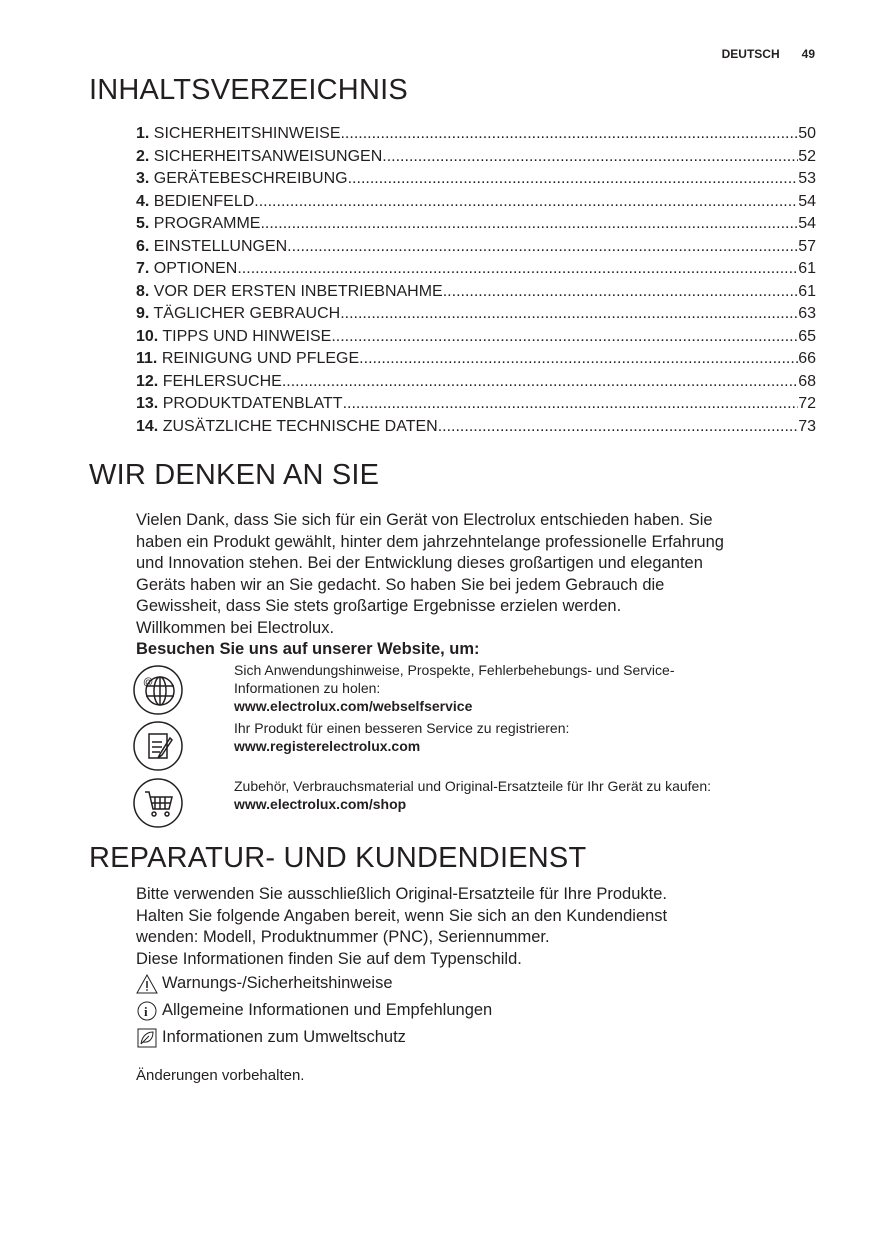 This screenshot has height=1241, width=875. Describe the element at coordinates (220, 246) in the screenshot. I see `toc-label: EINSTELLUNGEN` at that location.